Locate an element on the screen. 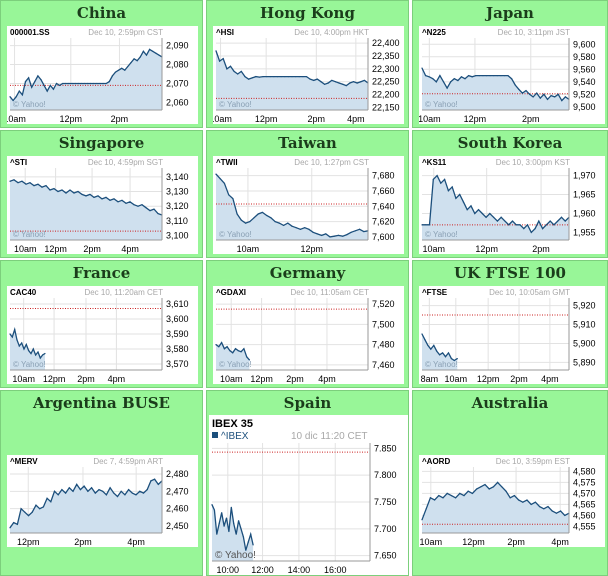  y-tick-label: 3,580 is located at coordinates (177, 349).